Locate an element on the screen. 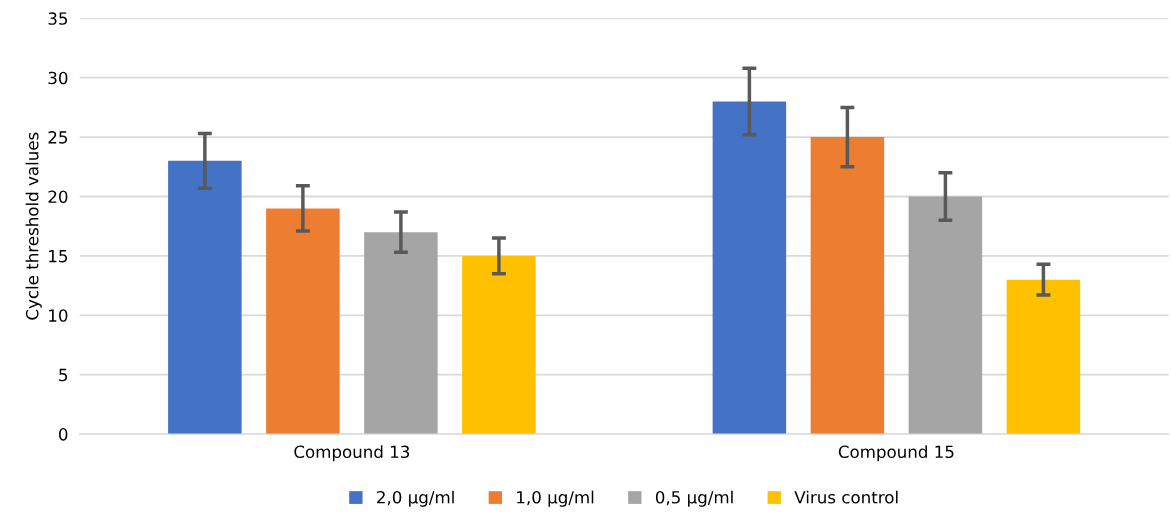  y-tick-label: 25 is located at coordinates (58, 137).